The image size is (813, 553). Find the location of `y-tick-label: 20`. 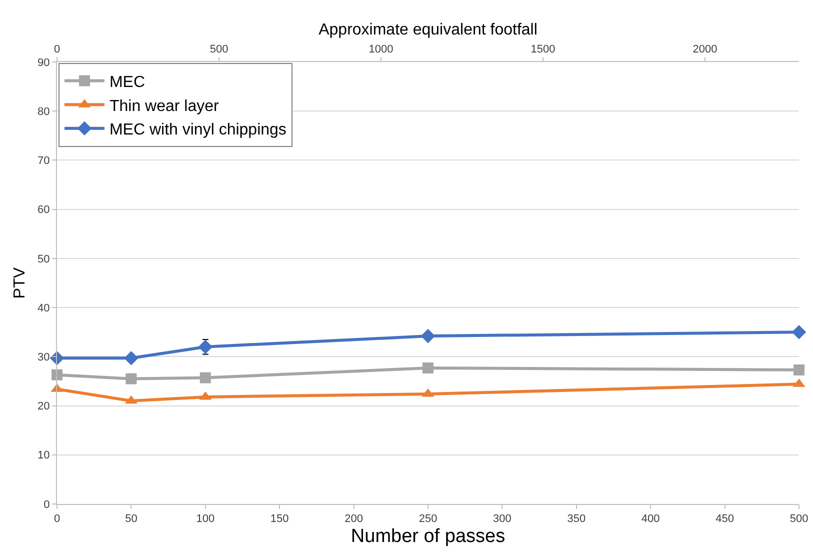

y-tick-label: 20 is located at coordinates (44, 406).